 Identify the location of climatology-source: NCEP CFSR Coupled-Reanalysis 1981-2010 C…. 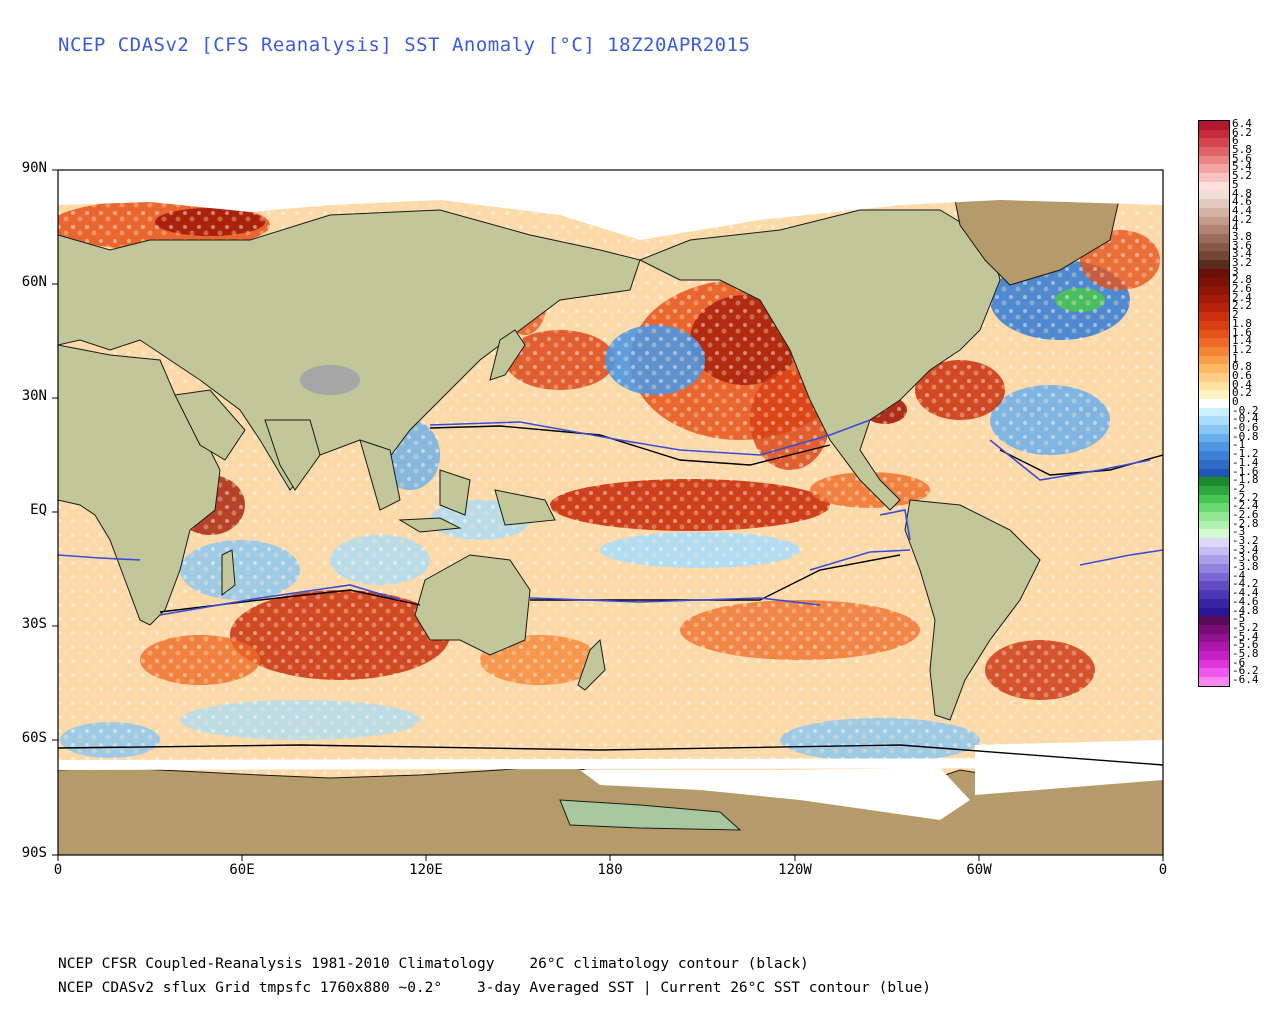
(276, 964).